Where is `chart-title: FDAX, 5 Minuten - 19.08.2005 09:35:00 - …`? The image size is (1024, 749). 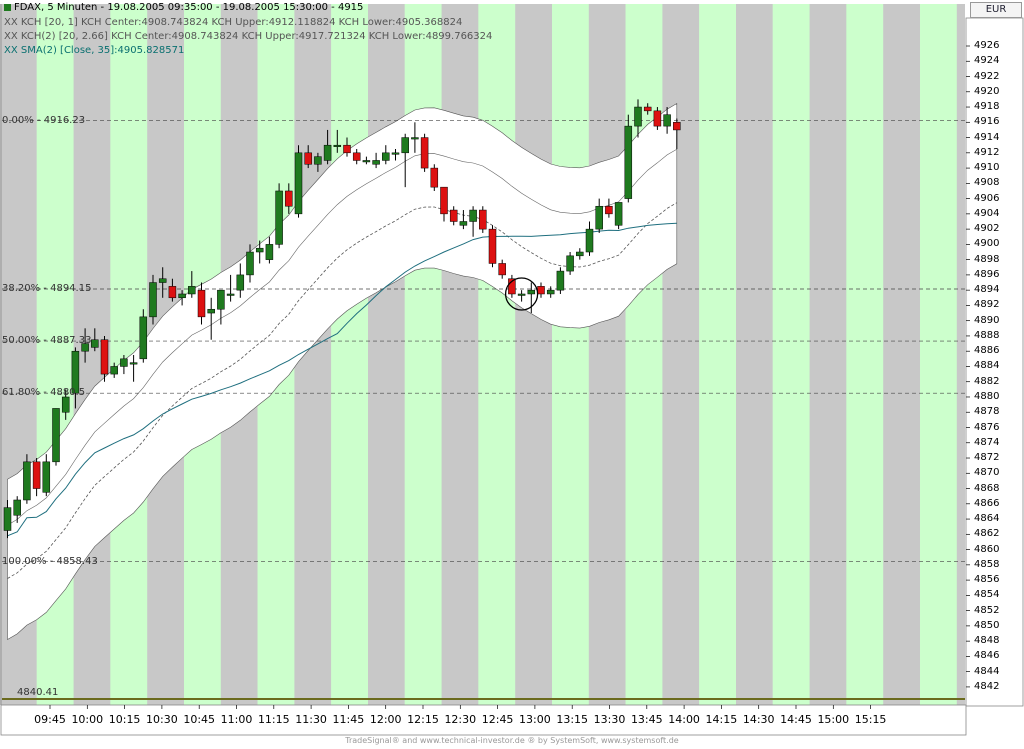
chart-title: FDAX, 5 Minuten - 19.08.2005 09:35:00 - … is located at coordinates (183, 8).